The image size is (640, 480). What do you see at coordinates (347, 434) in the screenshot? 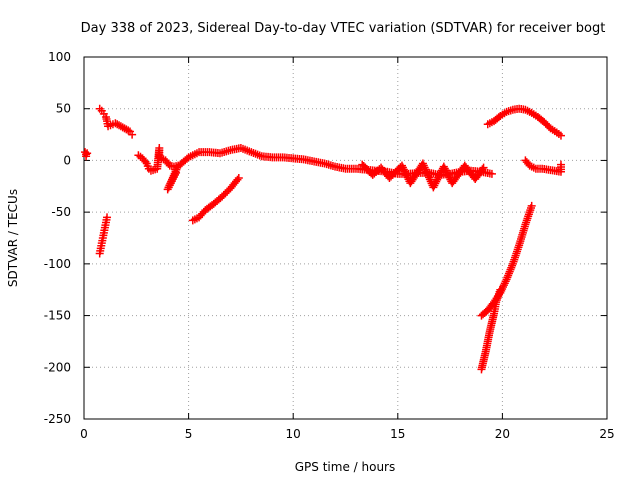
I see `x-tick-labels: 0 5 10 15 20 25` at bounding box center [347, 434].